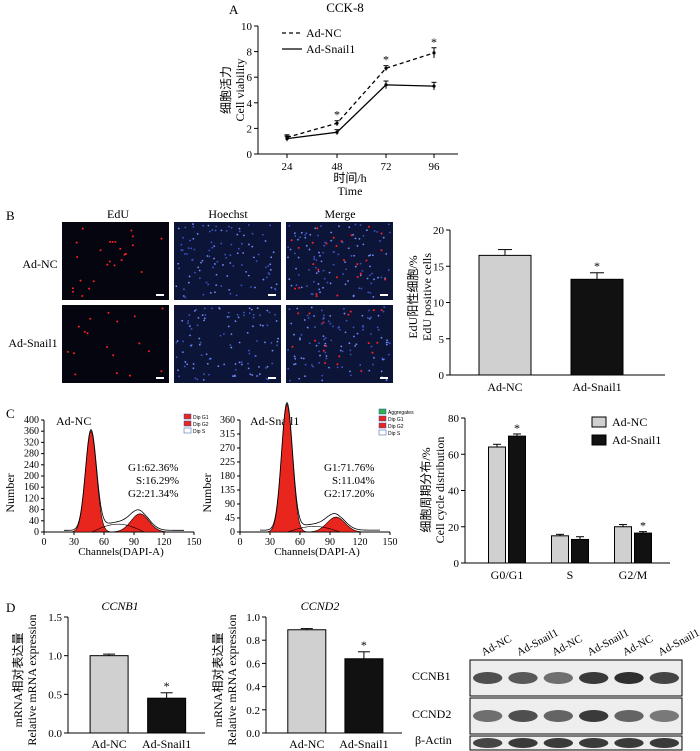 This screenshot has height=751, width=700. What do you see at coordinates (218, 680) in the screenshot?
I see `ccnd2-ylabel: mRNA相对表达量` at bounding box center [218, 680].